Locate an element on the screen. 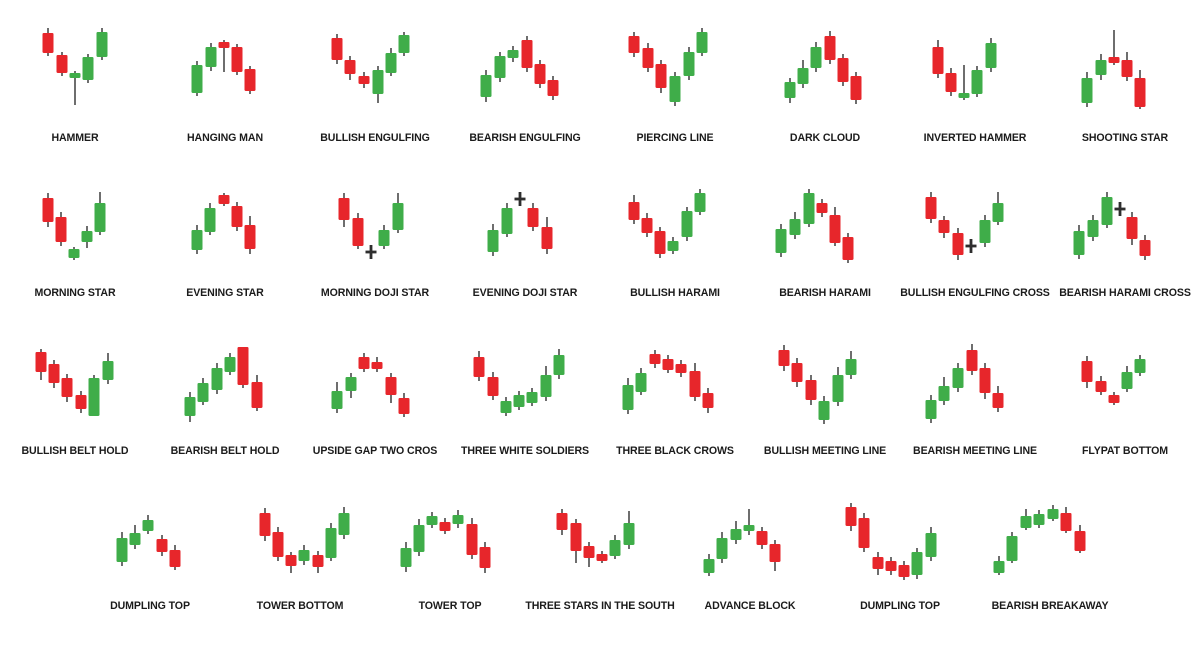 Image resolution: width=1200 pixels, height=649 pixels. pattern-cell: BULLISH MEETING LINE is located at coordinates (825, 407).